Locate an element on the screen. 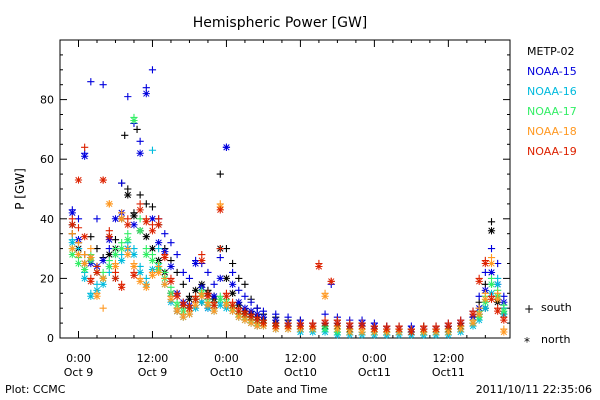 This screenshot has height=400, width=600. x-tick-label-date: Oct 9 is located at coordinates (153, 372).